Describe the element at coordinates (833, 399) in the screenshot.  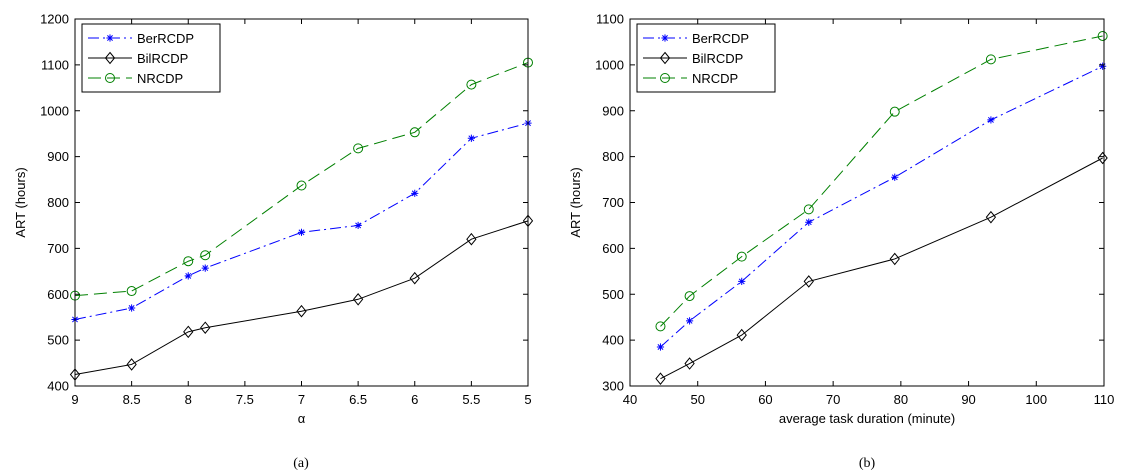
I see `x-tick-label: 70` at that location.